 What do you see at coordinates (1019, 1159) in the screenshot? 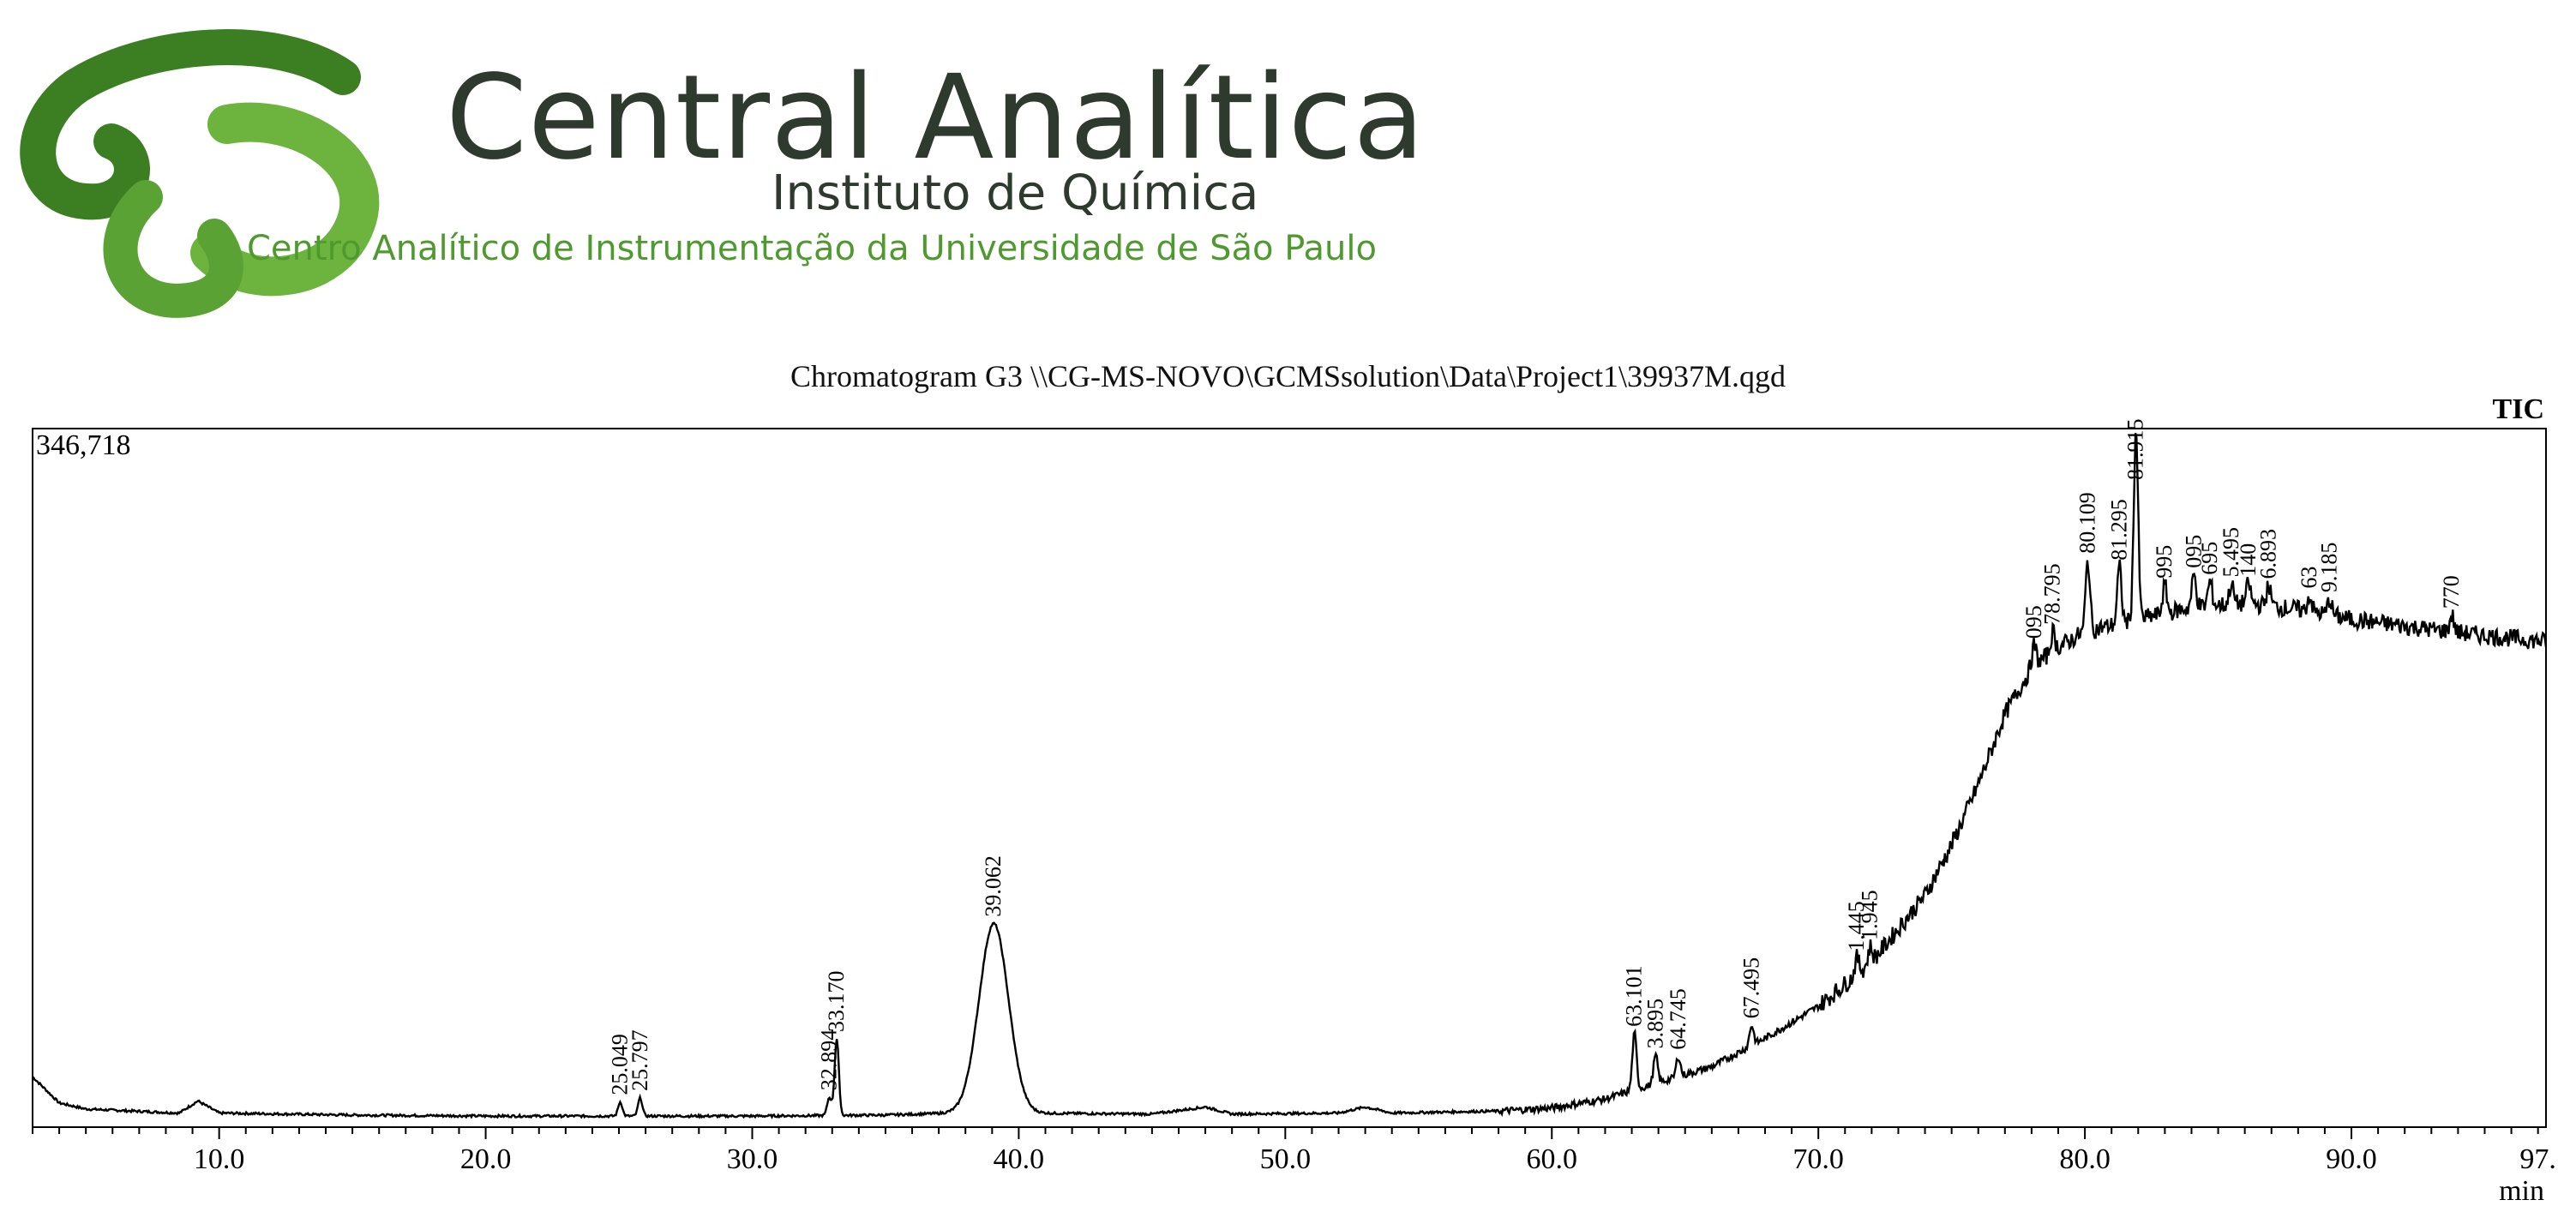
I see `x-tick-label: 40.0` at bounding box center [1019, 1159].